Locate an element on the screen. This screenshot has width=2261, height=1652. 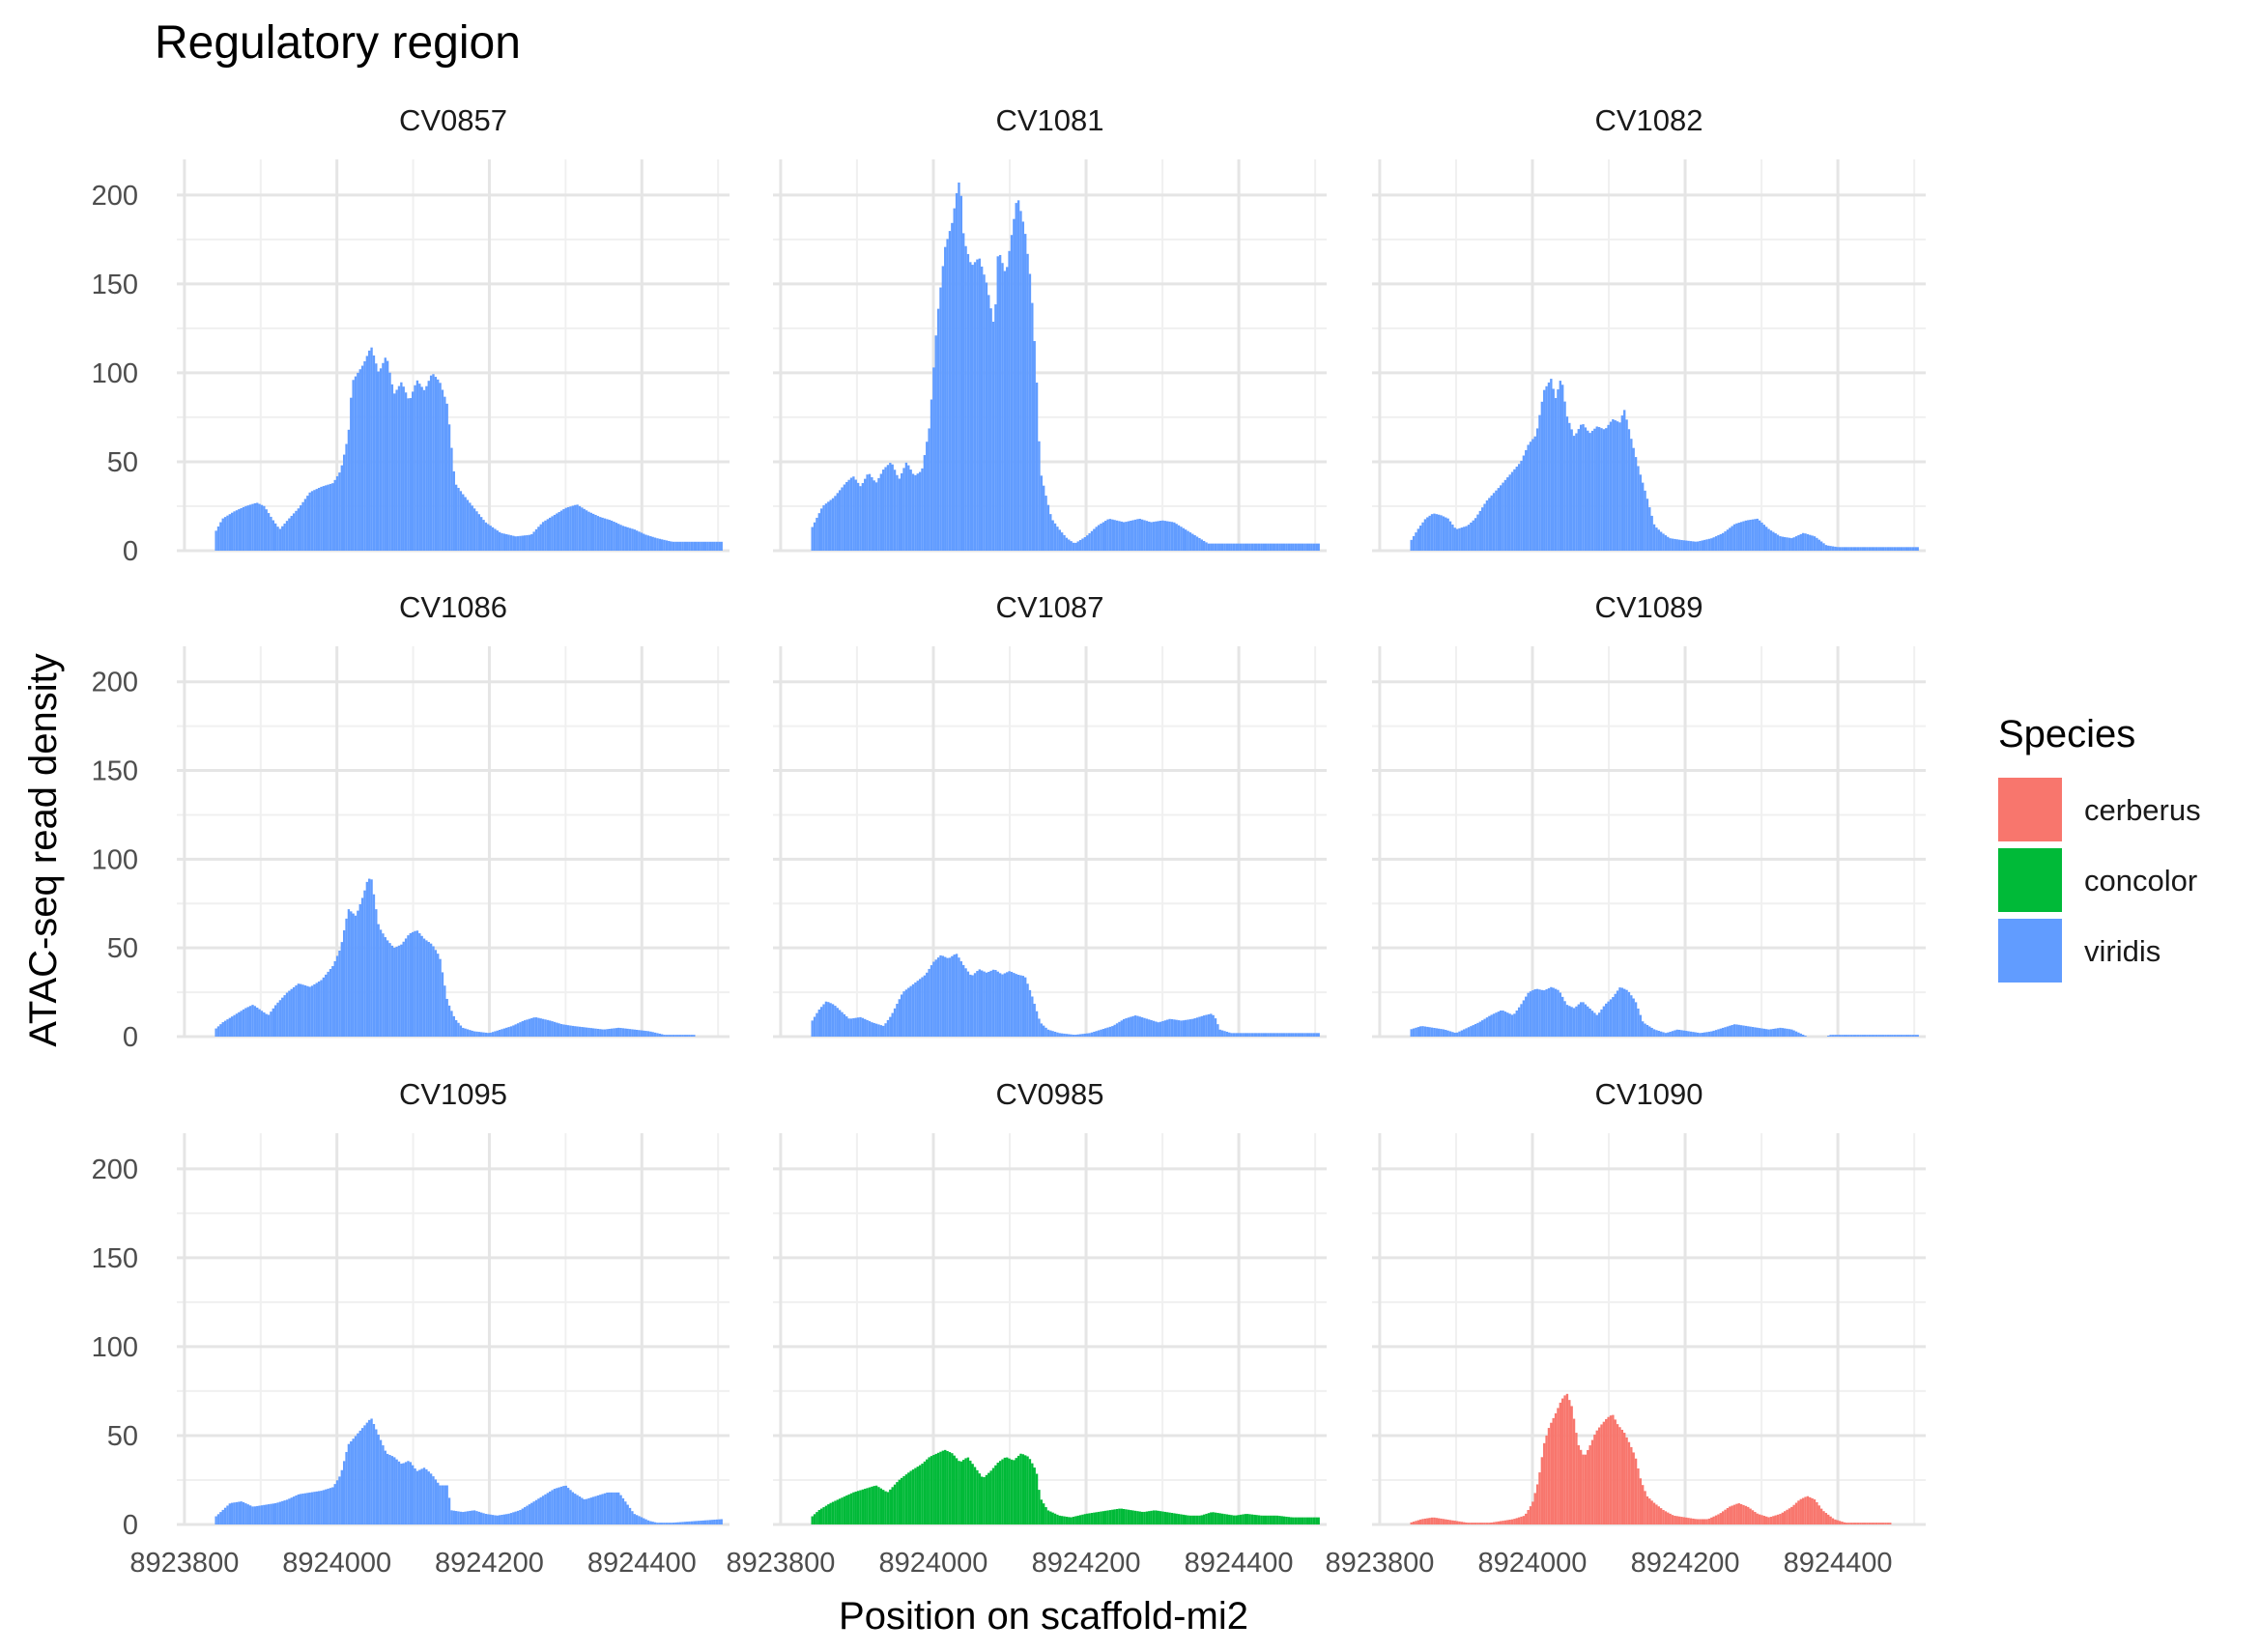
facet-label: CV0985 is located at coordinates (1049, 1094).